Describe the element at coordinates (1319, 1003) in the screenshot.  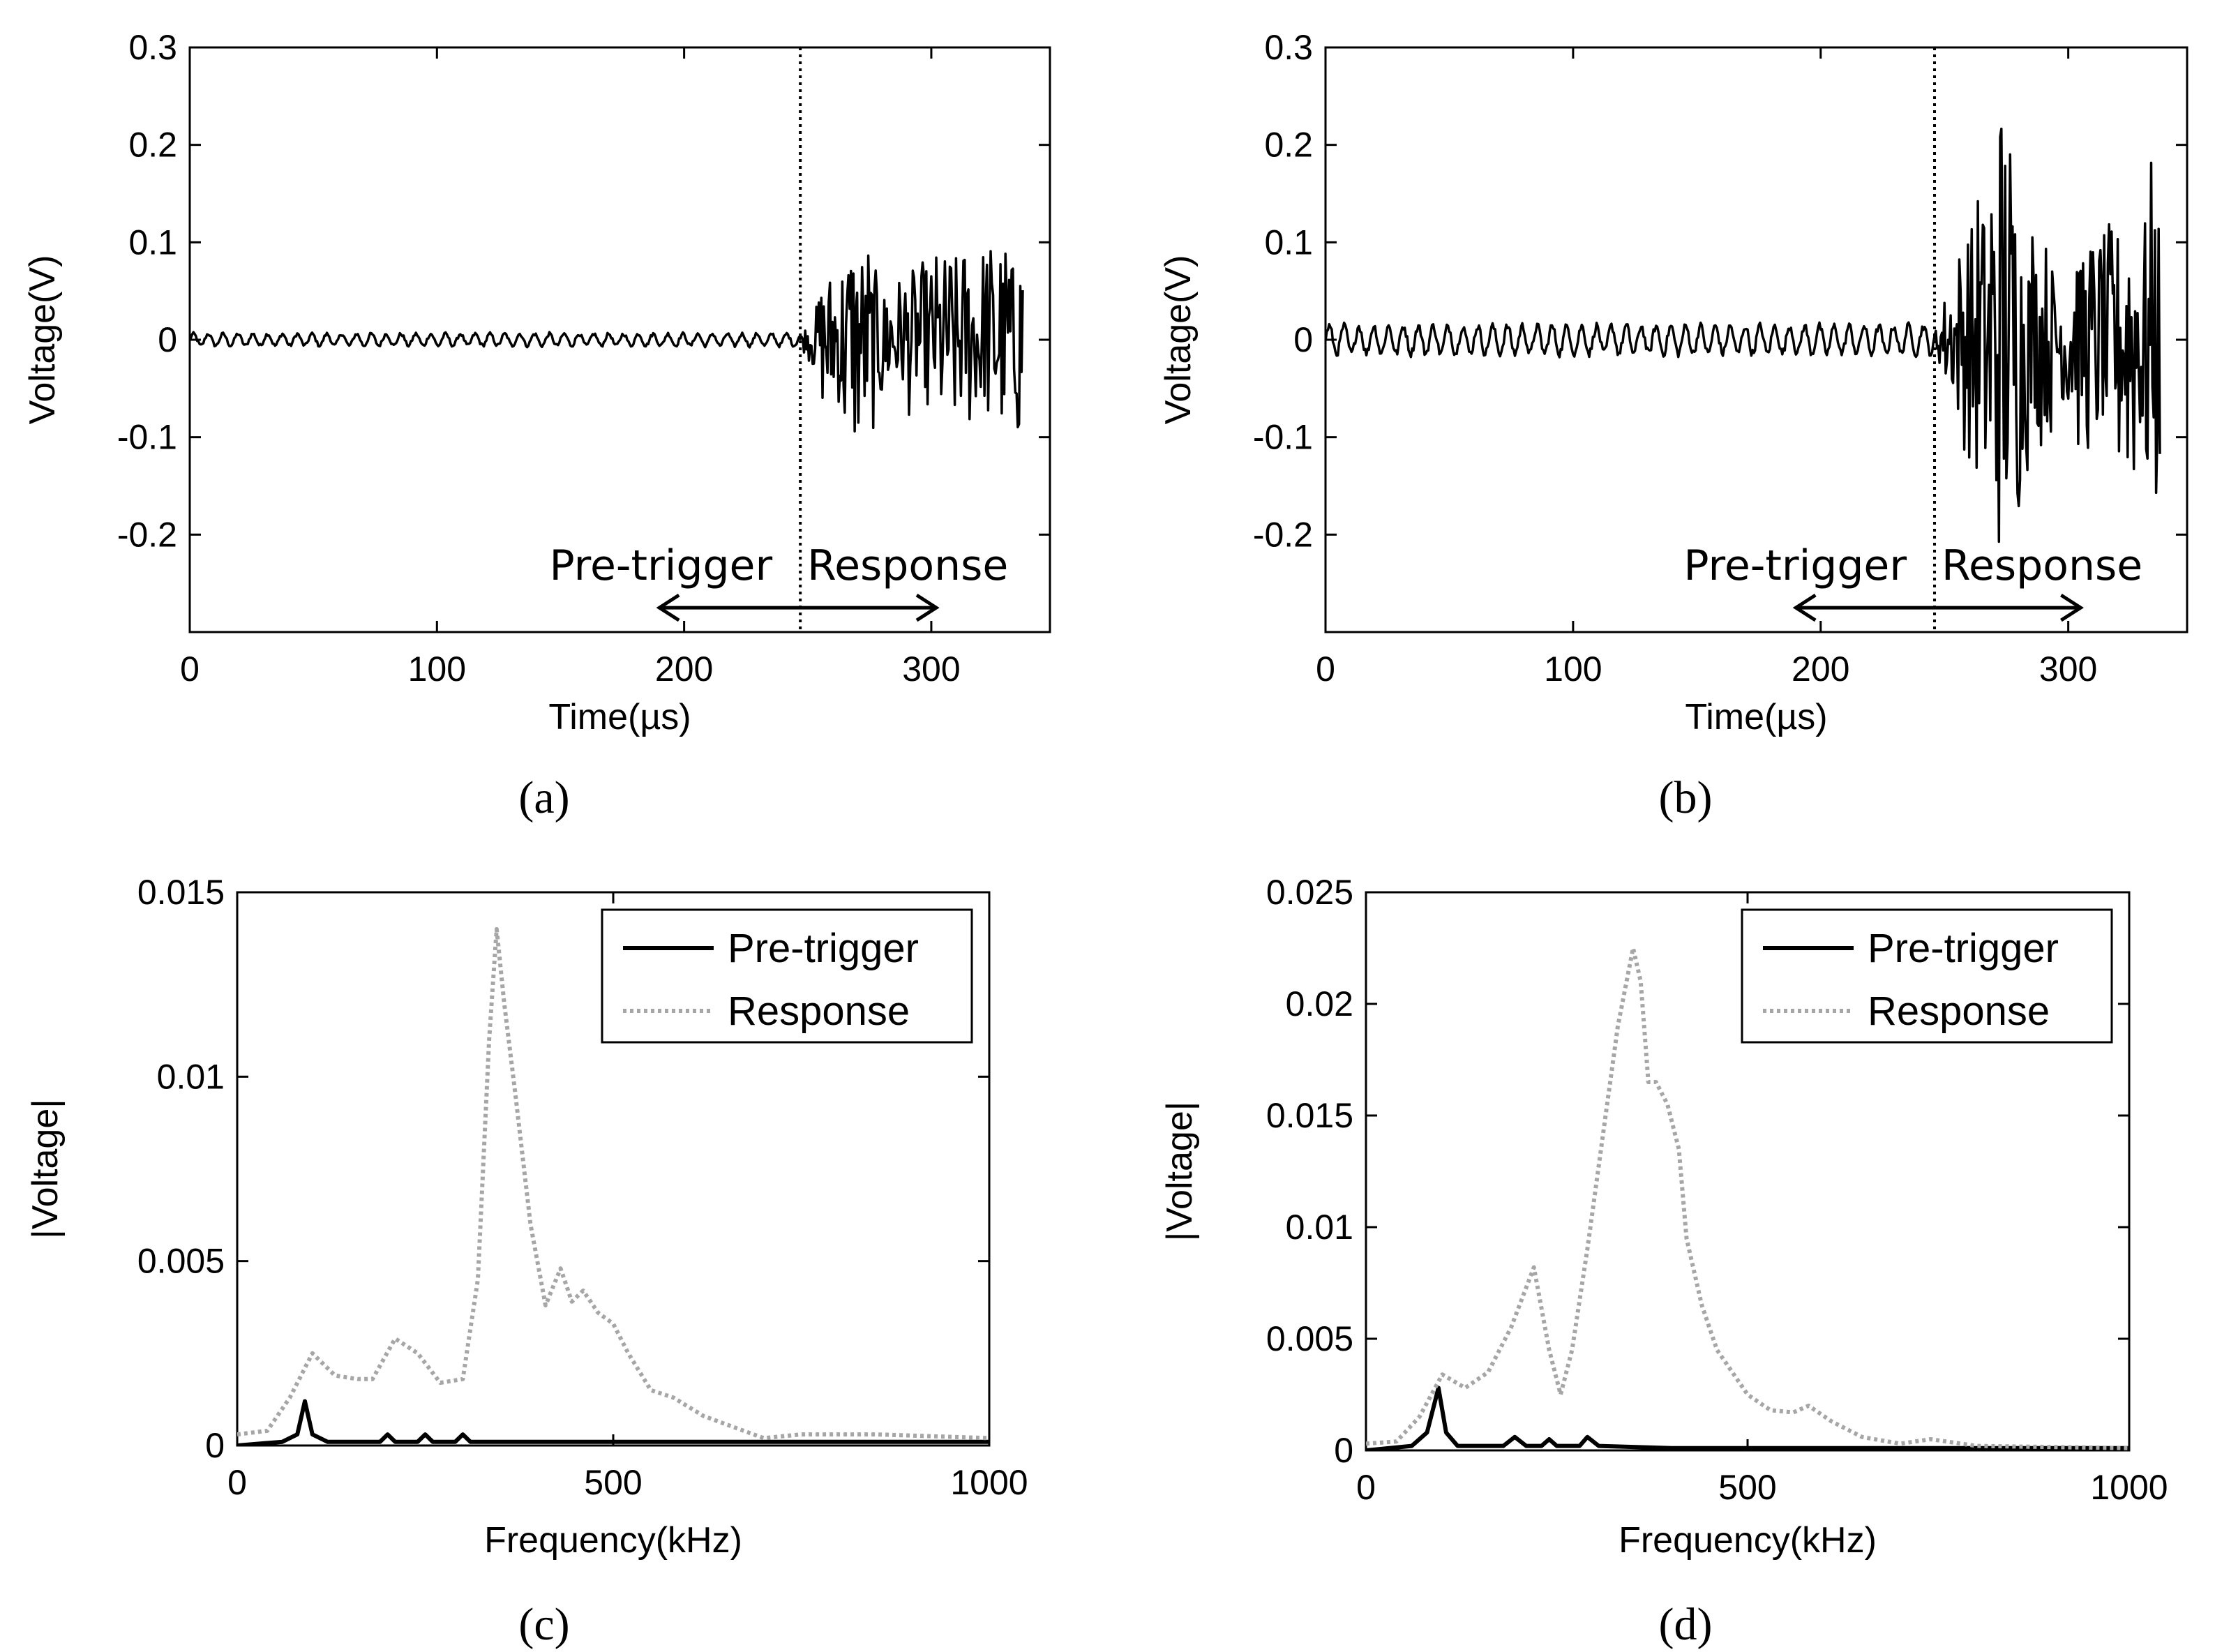
I see `y-tick-label: 0.02` at that location.